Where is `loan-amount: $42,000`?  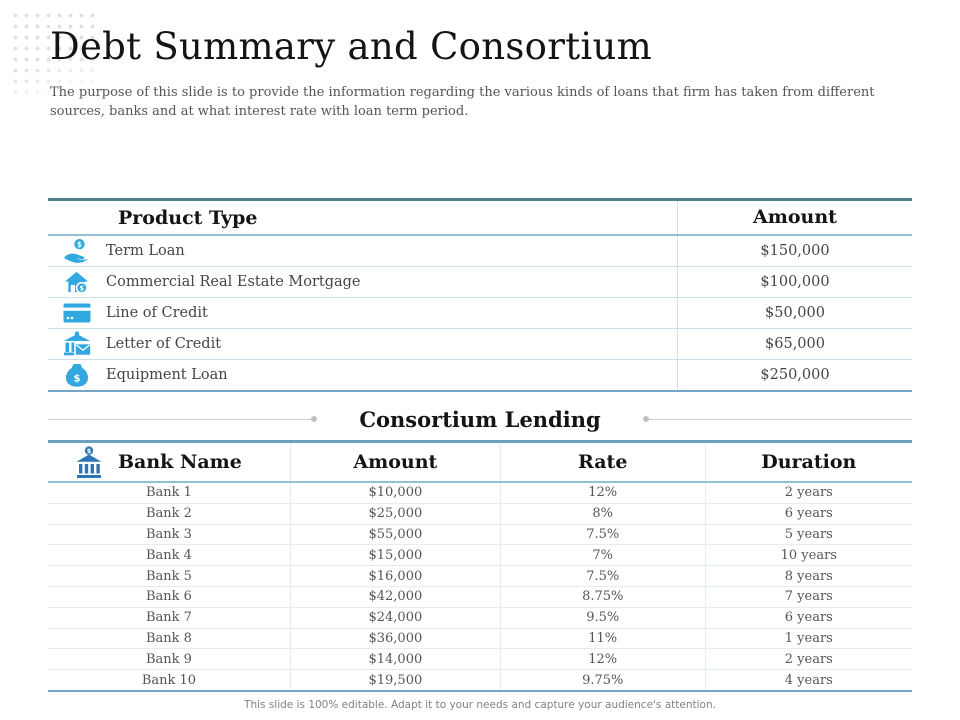 loan-amount: $42,000 is located at coordinates (394, 596).